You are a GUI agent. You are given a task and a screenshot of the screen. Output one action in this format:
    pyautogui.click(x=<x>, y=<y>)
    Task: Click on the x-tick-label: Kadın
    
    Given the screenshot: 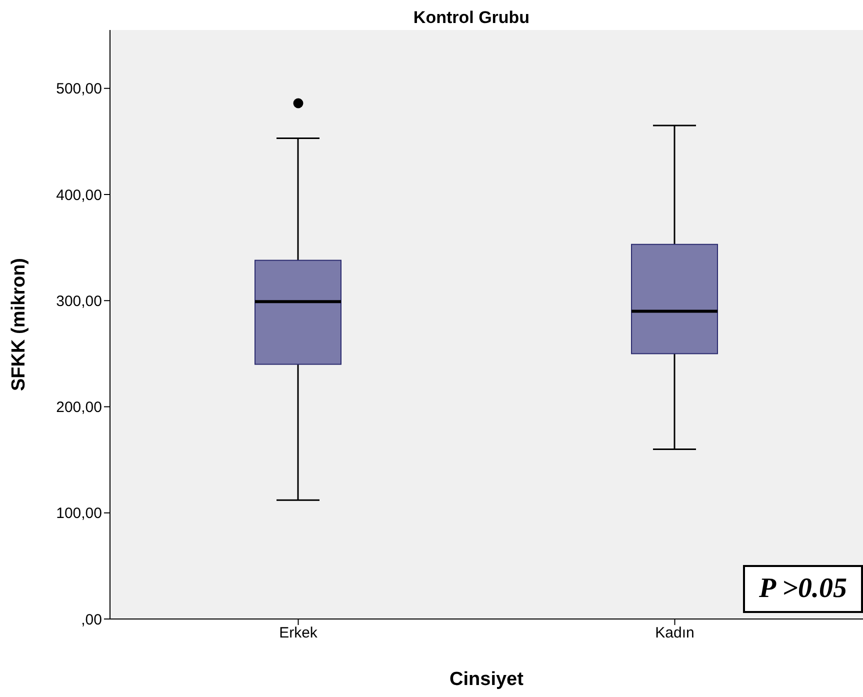 What is the action you would take?
    pyautogui.click(x=674, y=633)
    